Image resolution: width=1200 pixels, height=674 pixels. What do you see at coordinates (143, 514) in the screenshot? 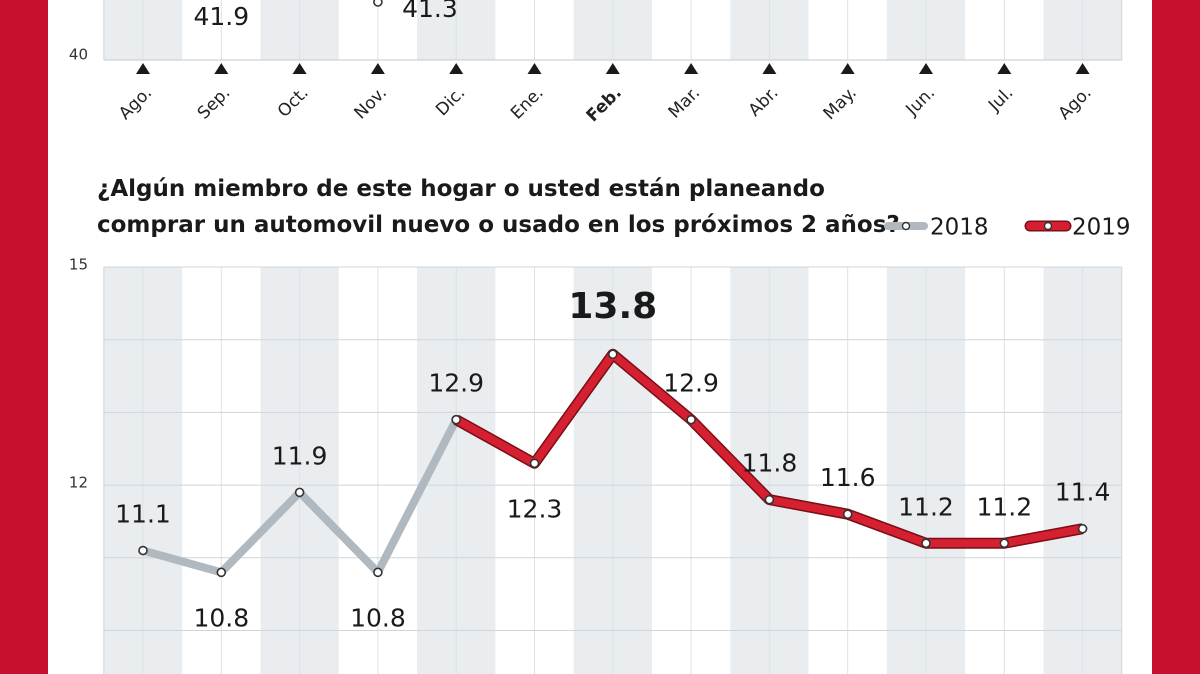
I see `data-label: 11.1` at bounding box center [143, 514].